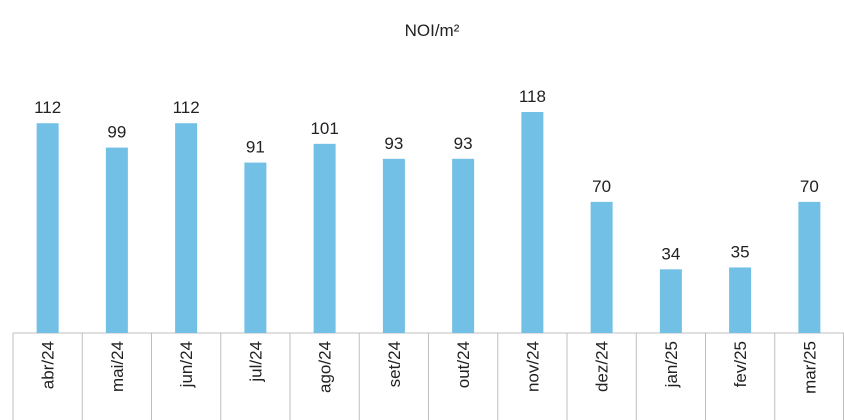 The width and height of the screenshot is (844, 420). Describe the element at coordinates (463, 364) in the screenshot. I see `x-tick-label: out/24` at that location.